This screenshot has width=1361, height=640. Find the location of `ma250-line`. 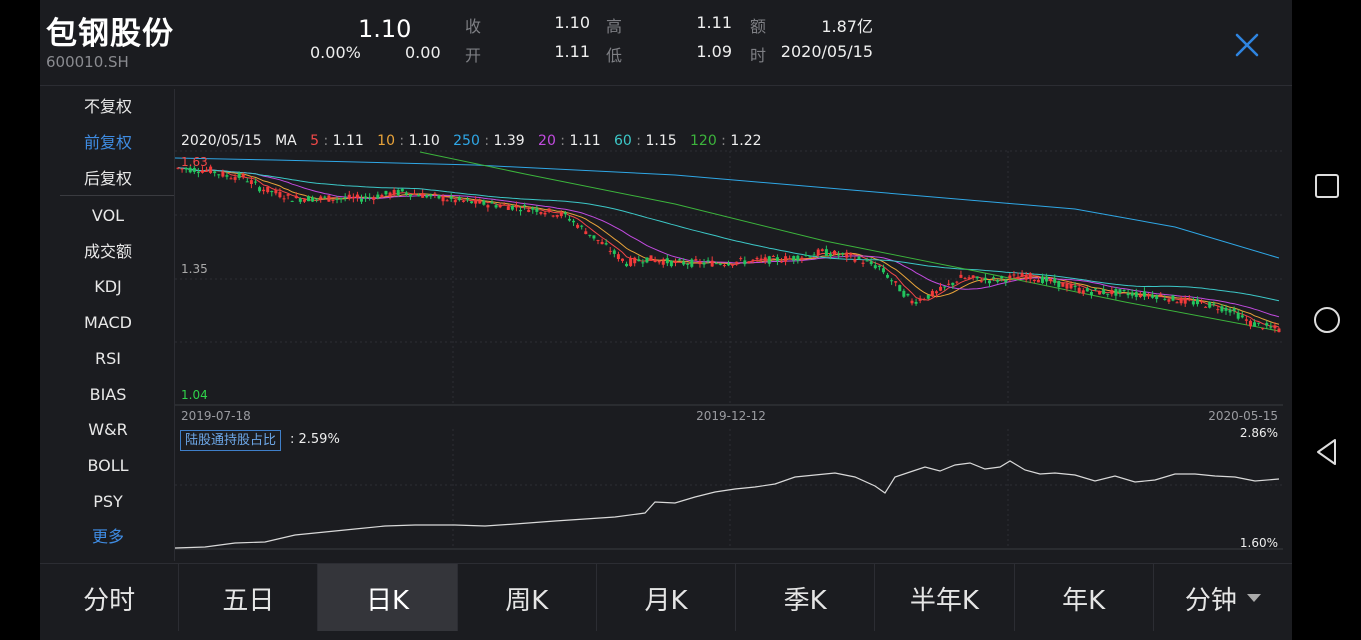

ma250-line is located at coordinates (727, 208).